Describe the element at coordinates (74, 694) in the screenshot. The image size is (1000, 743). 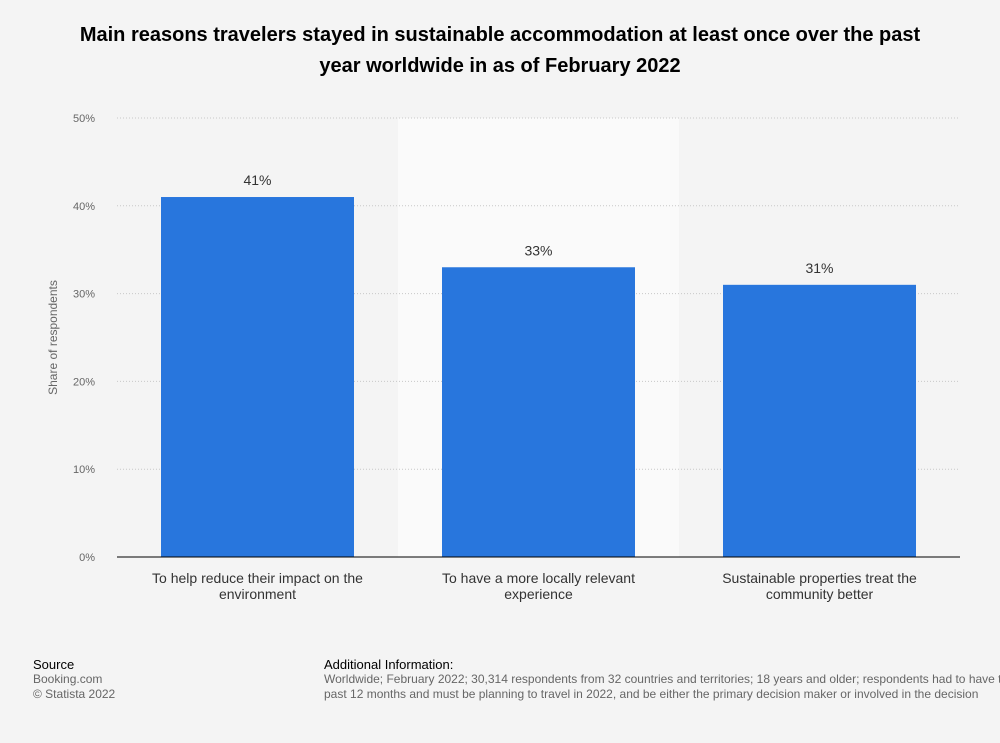
I see `copyright-line: © Statista 2022` at that location.